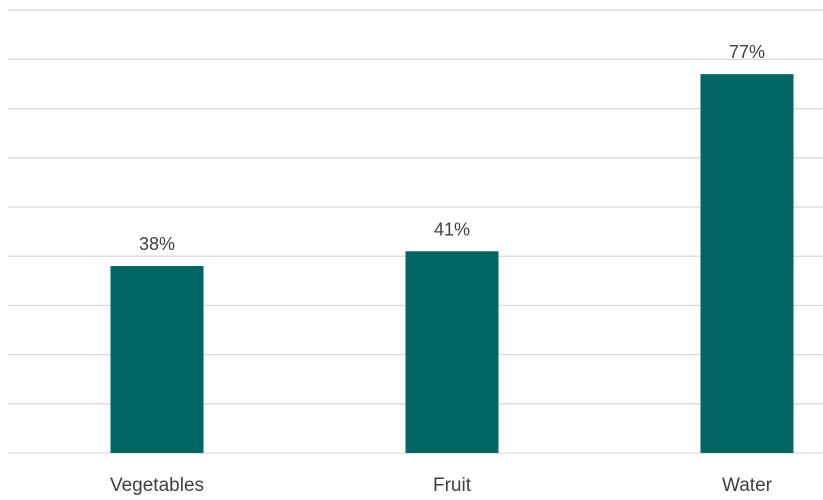  What do you see at coordinates (452, 352) in the screenshot?
I see `bar-fruit` at bounding box center [452, 352].